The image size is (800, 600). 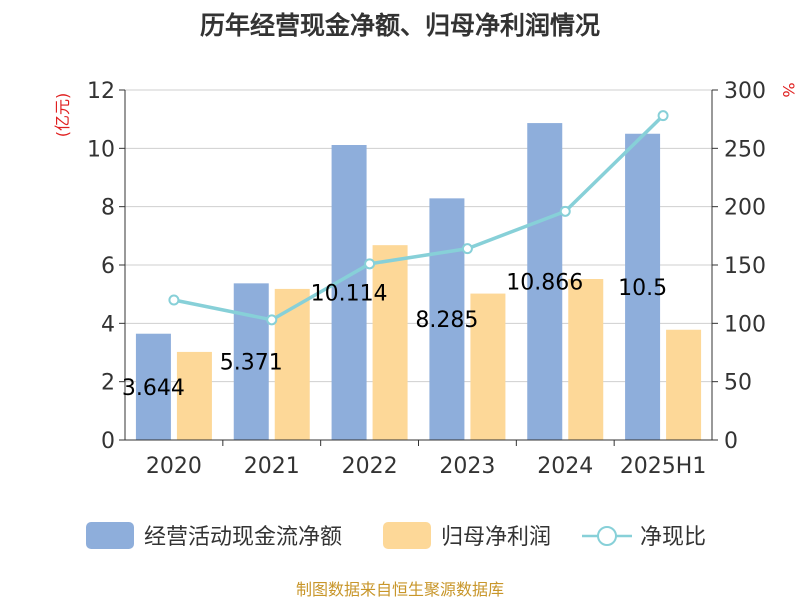 I want to click on left-tick-label: 8, so click(x=108, y=208).